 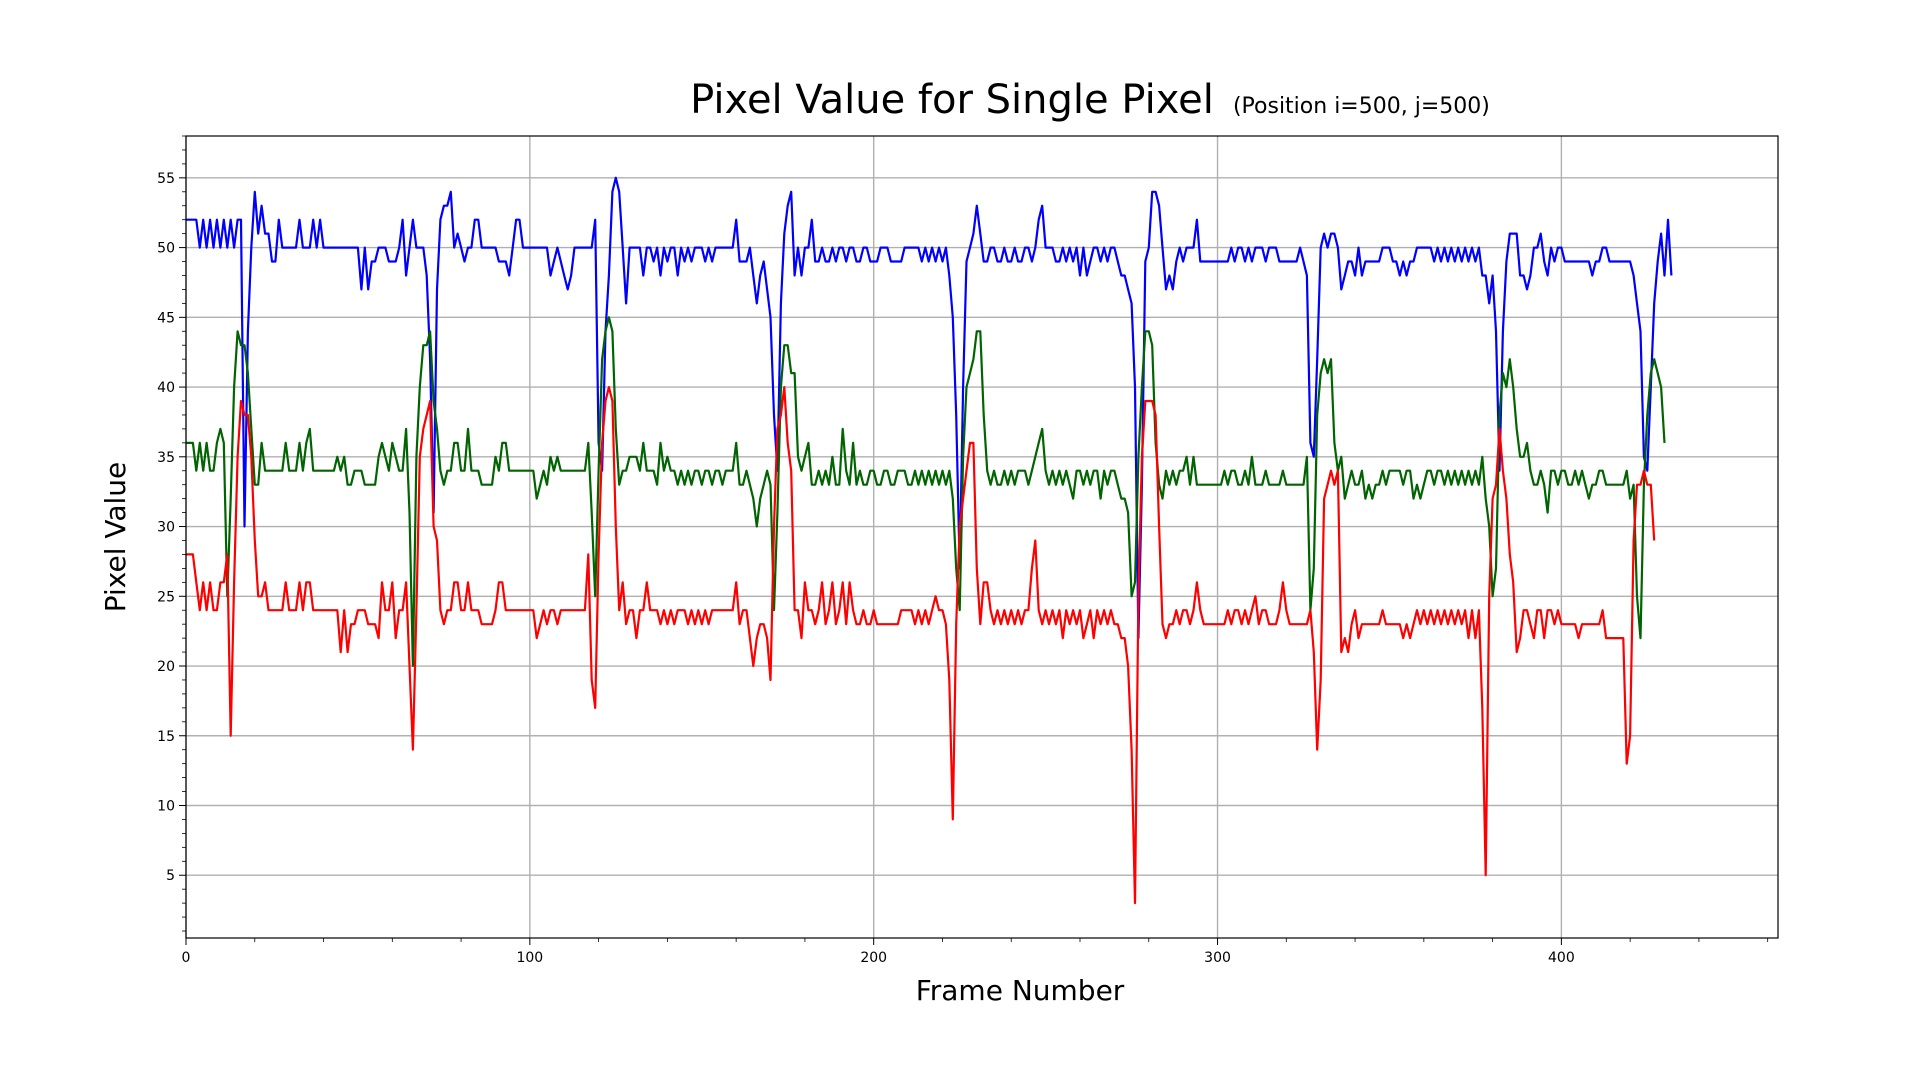 I want to click on y-axis-label: Pixel Value, so click(x=115, y=537).